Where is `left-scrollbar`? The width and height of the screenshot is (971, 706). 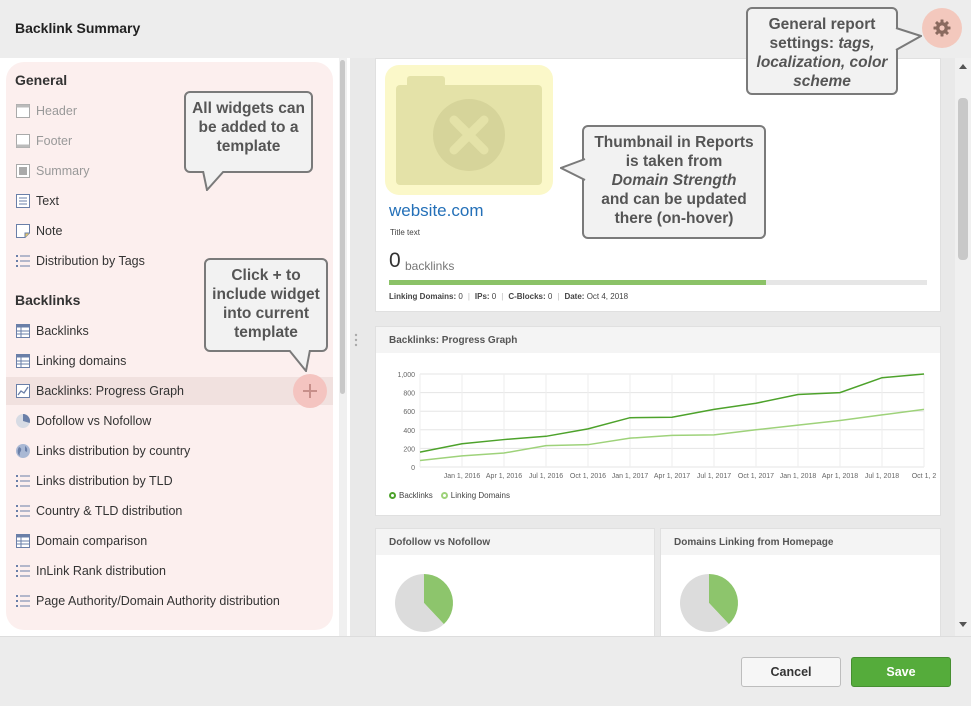
left-scrollbar is located at coordinates (343, 347).